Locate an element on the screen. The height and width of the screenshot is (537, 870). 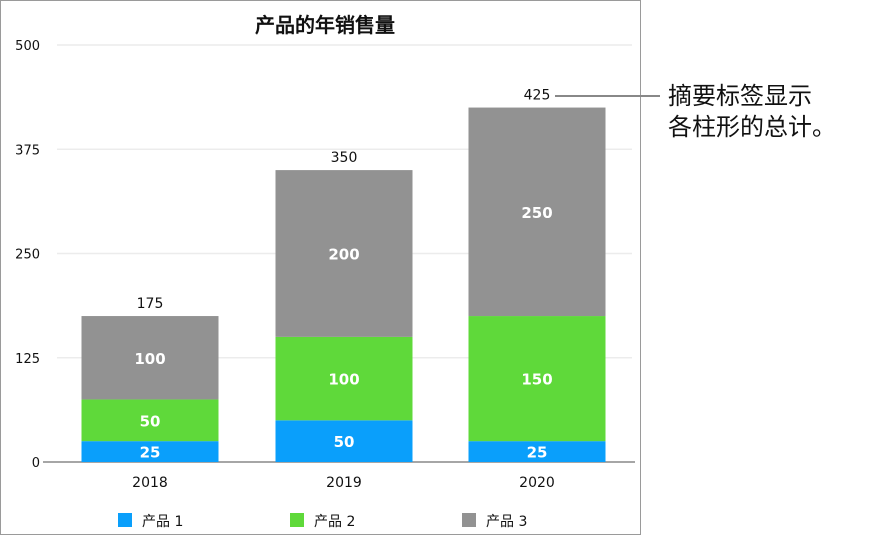
x-tick-label: 2020 is located at coordinates (537, 483).